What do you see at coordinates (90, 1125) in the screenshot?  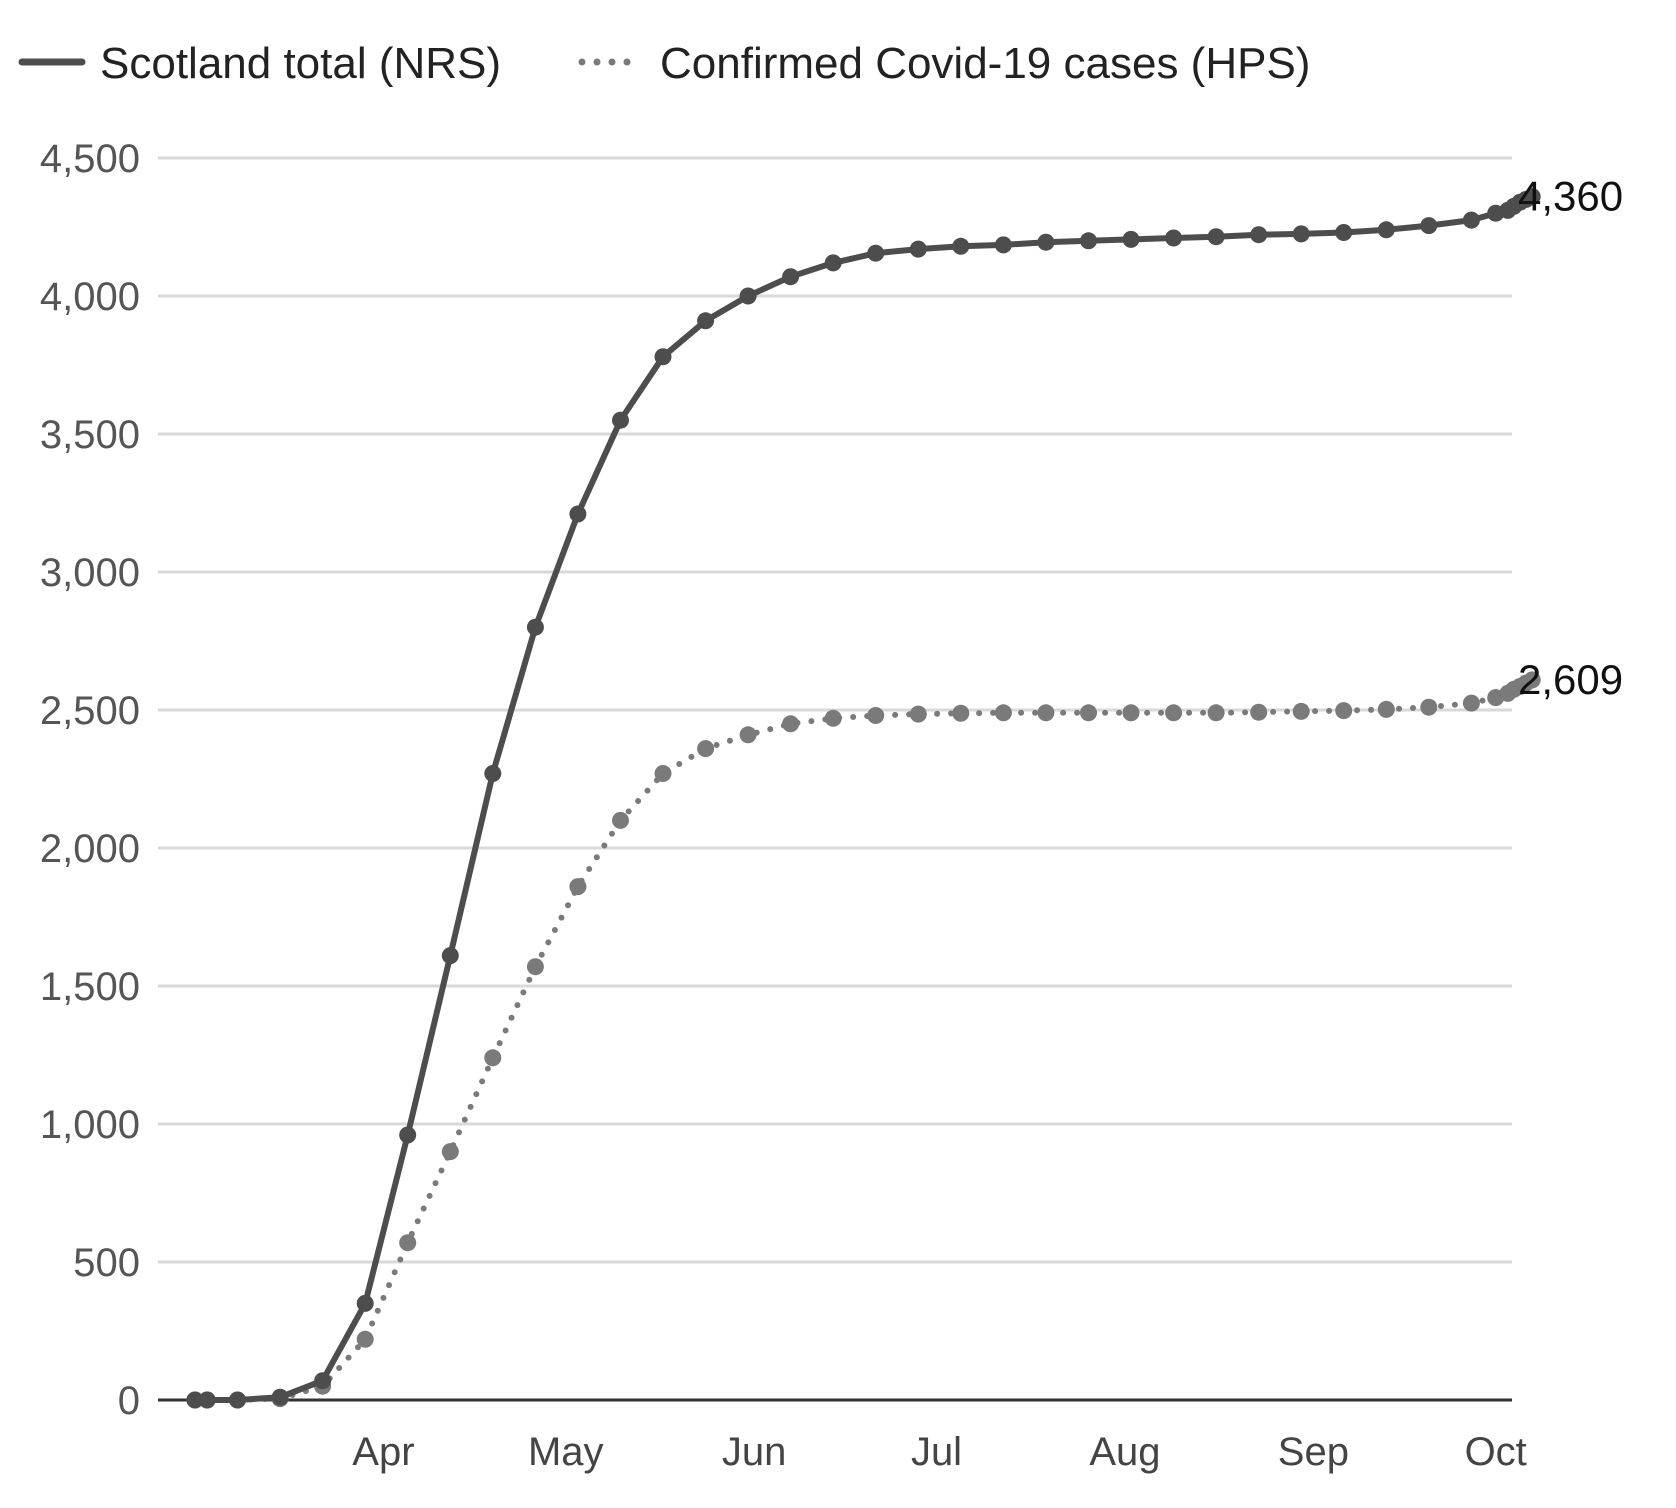 I see `y-tick-label: 1,000` at bounding box center [90, 1125].